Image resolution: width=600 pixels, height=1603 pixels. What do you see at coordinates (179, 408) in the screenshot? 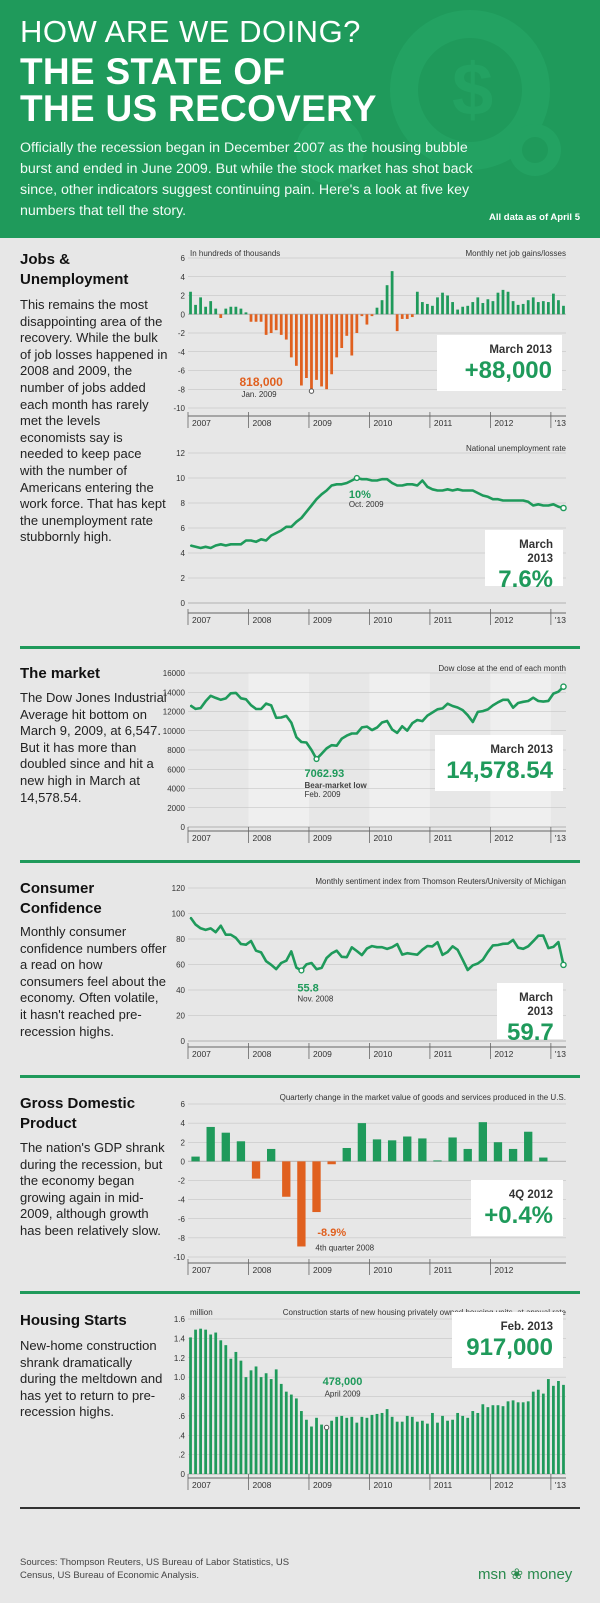
I see `y-tick-label: -10` at bounding box center [179, 408].